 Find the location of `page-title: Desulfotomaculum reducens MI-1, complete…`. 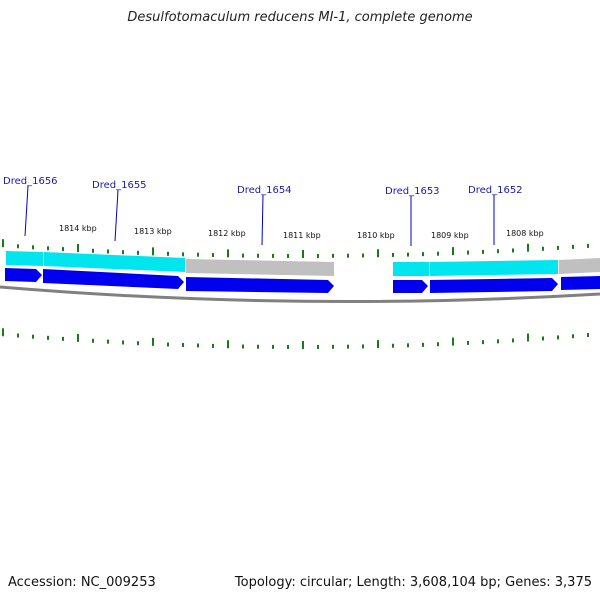

page-title: Desulfotomaculum reducens MI-1, complete… is located at coordinates (300, 17).